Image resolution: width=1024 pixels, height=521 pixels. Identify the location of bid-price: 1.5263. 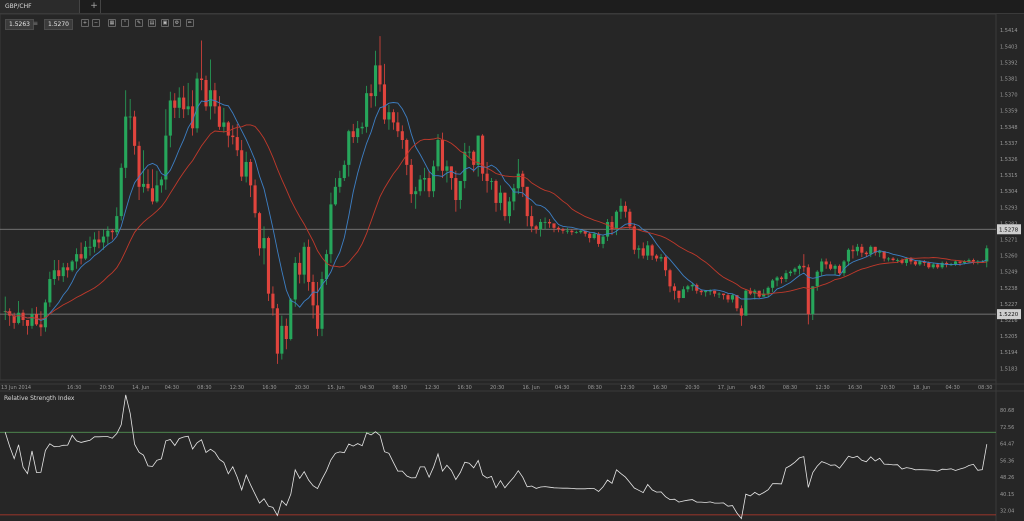
(19, 24).